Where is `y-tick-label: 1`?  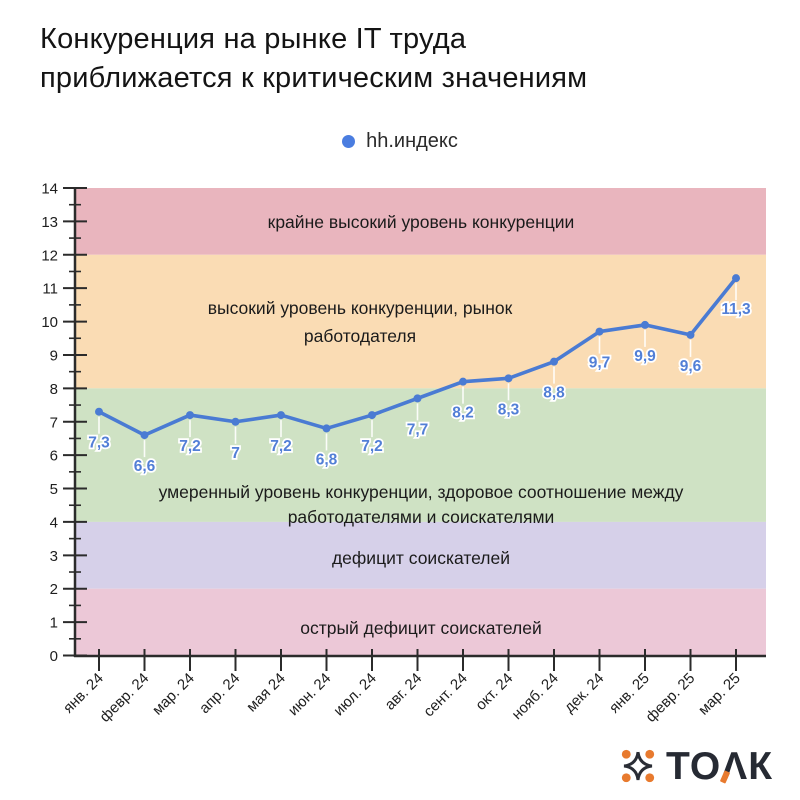
y-tick-label: 1 is located at coordinates (54, 623).